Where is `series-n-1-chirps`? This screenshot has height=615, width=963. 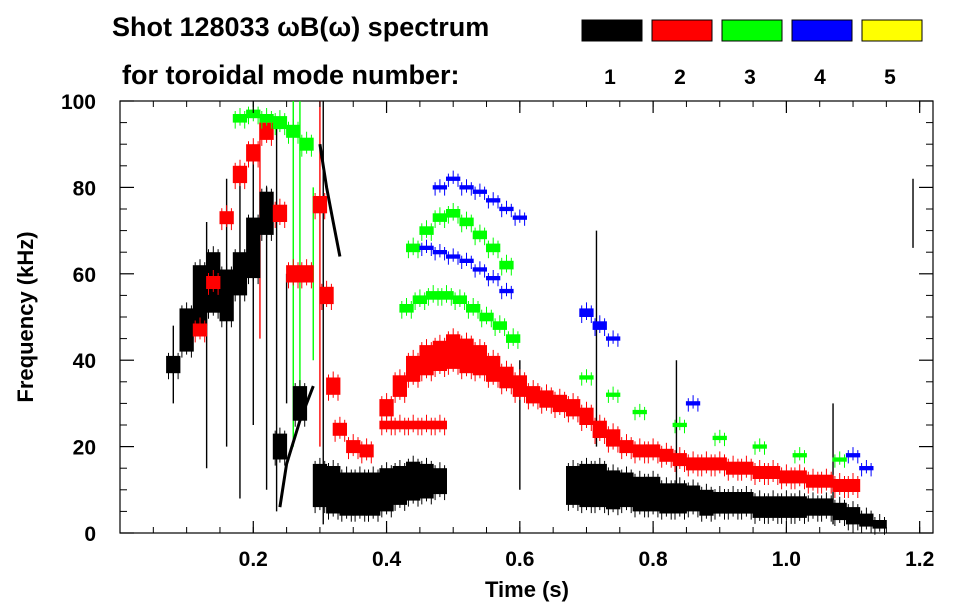
series-n-1-chirps is located at coordinates (330, 200).